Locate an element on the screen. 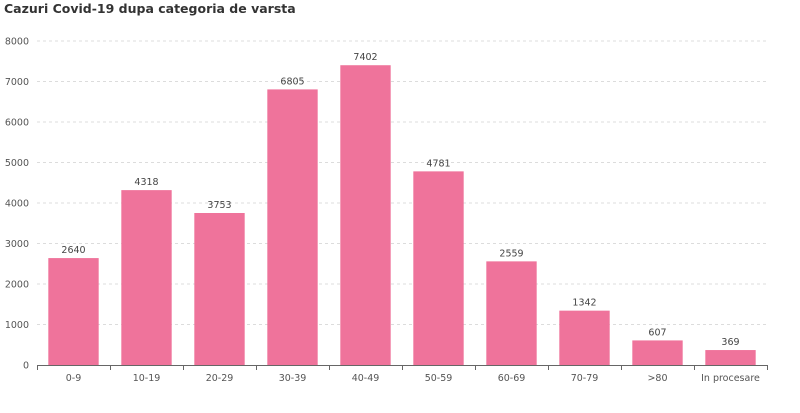  y-tick-label: 8000 is located at coordinates (17, 42).